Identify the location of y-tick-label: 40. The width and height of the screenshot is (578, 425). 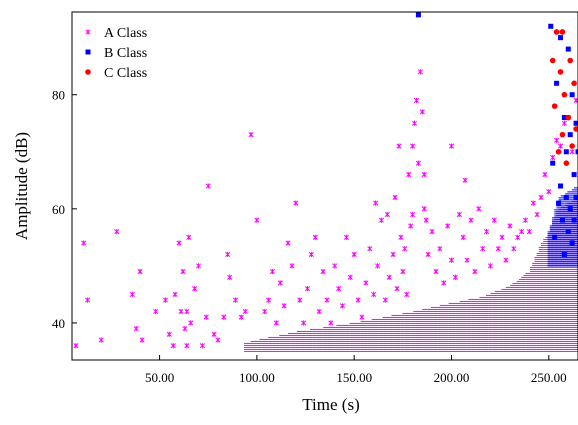
(58, 323).